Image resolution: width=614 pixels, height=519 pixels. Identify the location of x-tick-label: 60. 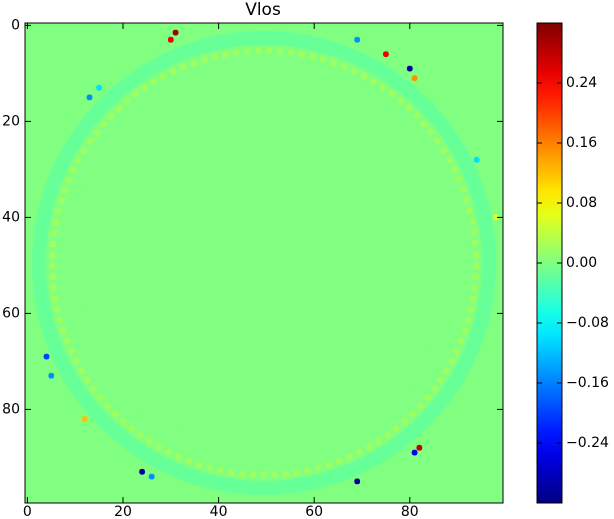
(314, 511).